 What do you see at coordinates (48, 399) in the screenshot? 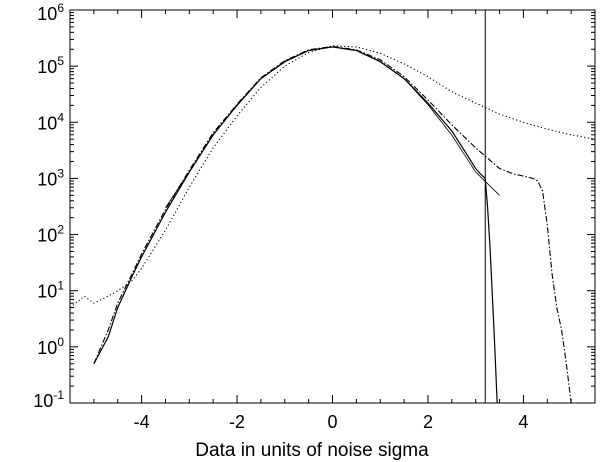
I see `y-tick-label: 10⁻¹` at bounding box center [48, 399].